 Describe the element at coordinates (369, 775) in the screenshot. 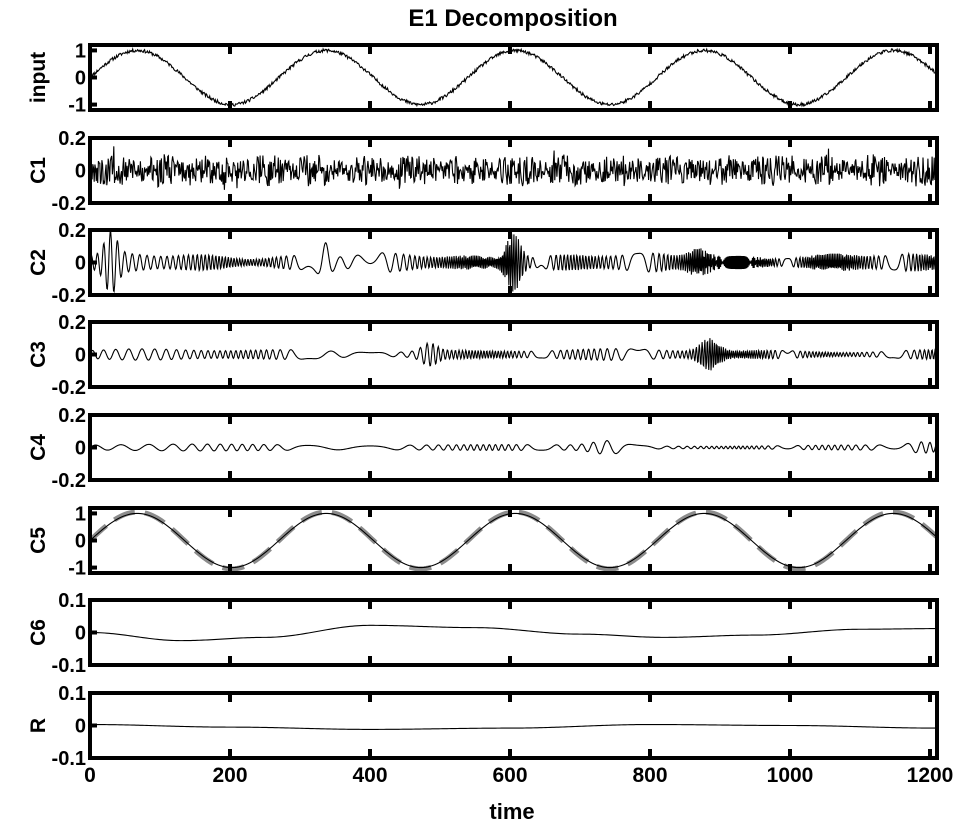

I see `x-tick-label: 400` at that location.